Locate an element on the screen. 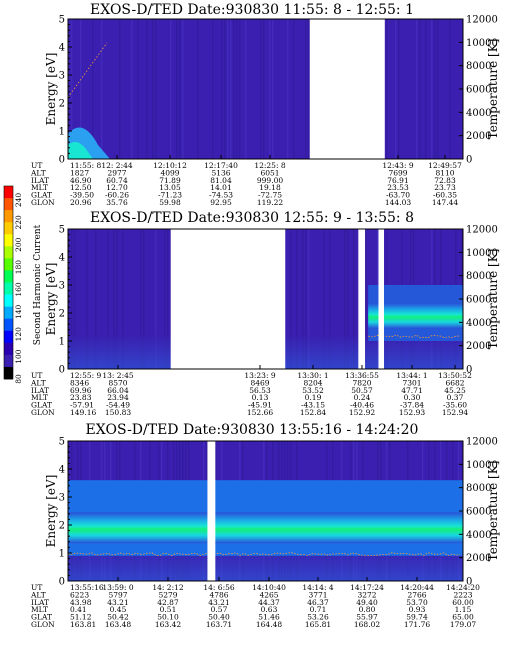  orbit-glat-value: 55.97 is located at coordinates (367, 617).